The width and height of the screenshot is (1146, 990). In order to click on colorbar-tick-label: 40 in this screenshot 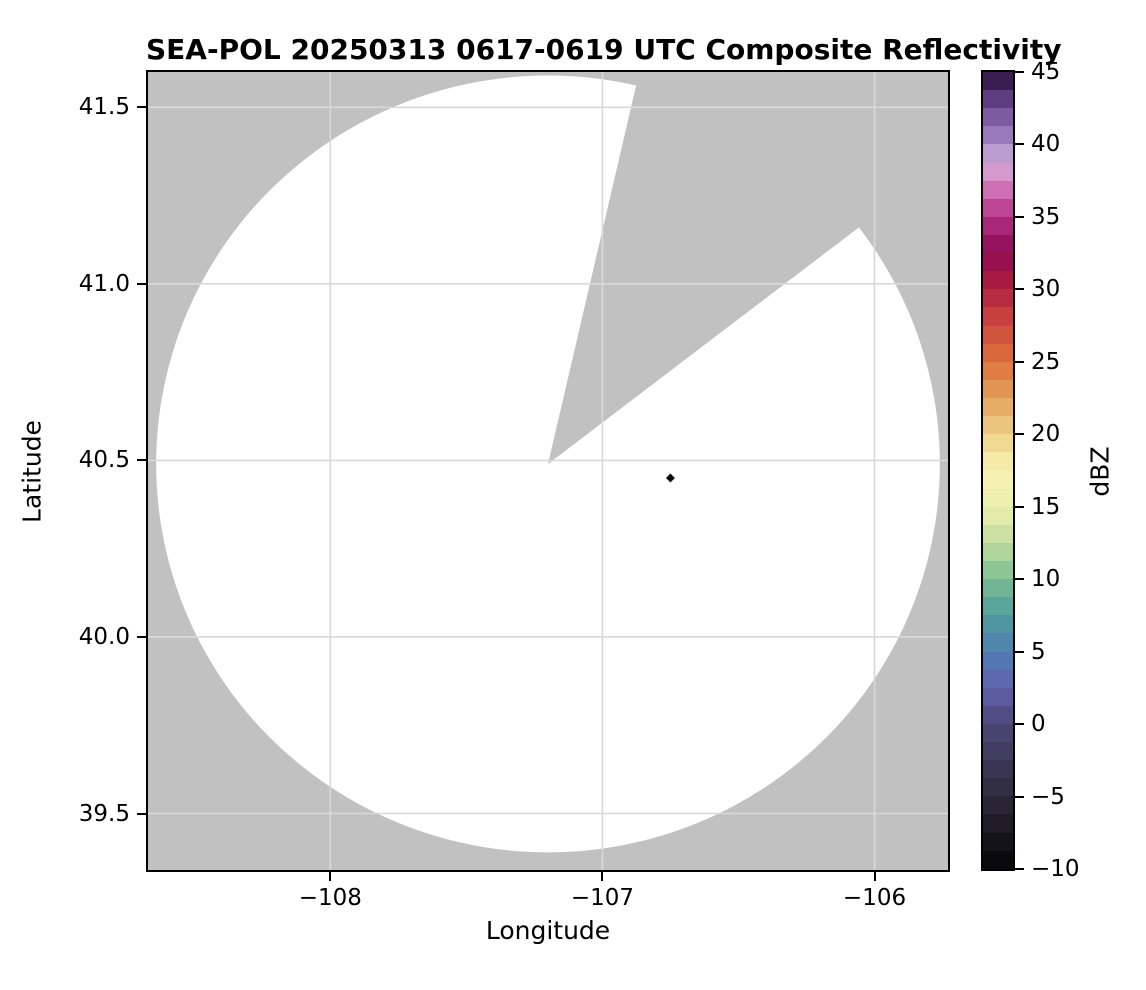, I will do `click(1046, 144)`.